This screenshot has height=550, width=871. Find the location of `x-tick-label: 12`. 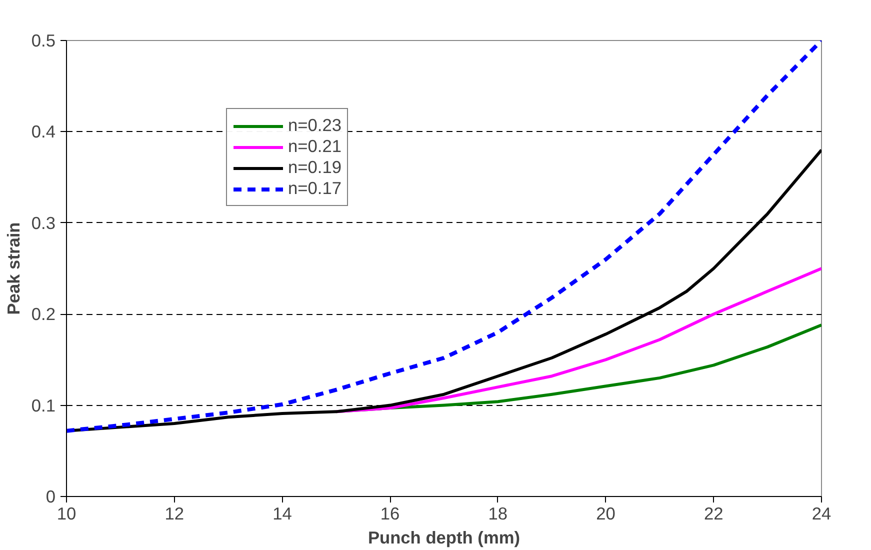

x-tick-label: 12 is located at coordinates (174, 514).